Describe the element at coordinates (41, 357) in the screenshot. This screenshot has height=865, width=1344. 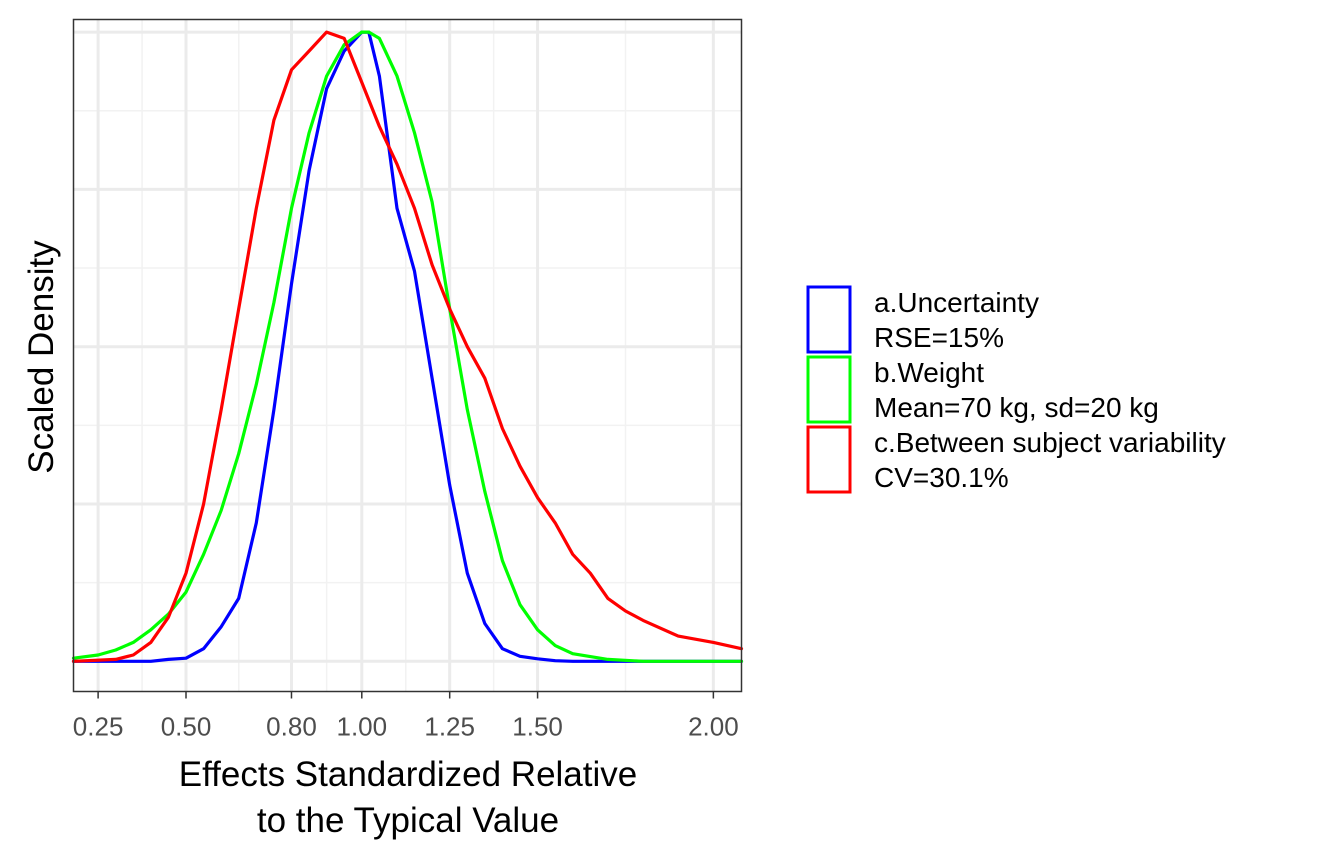
I see `y-axis-title: Scaled Density` at that location.